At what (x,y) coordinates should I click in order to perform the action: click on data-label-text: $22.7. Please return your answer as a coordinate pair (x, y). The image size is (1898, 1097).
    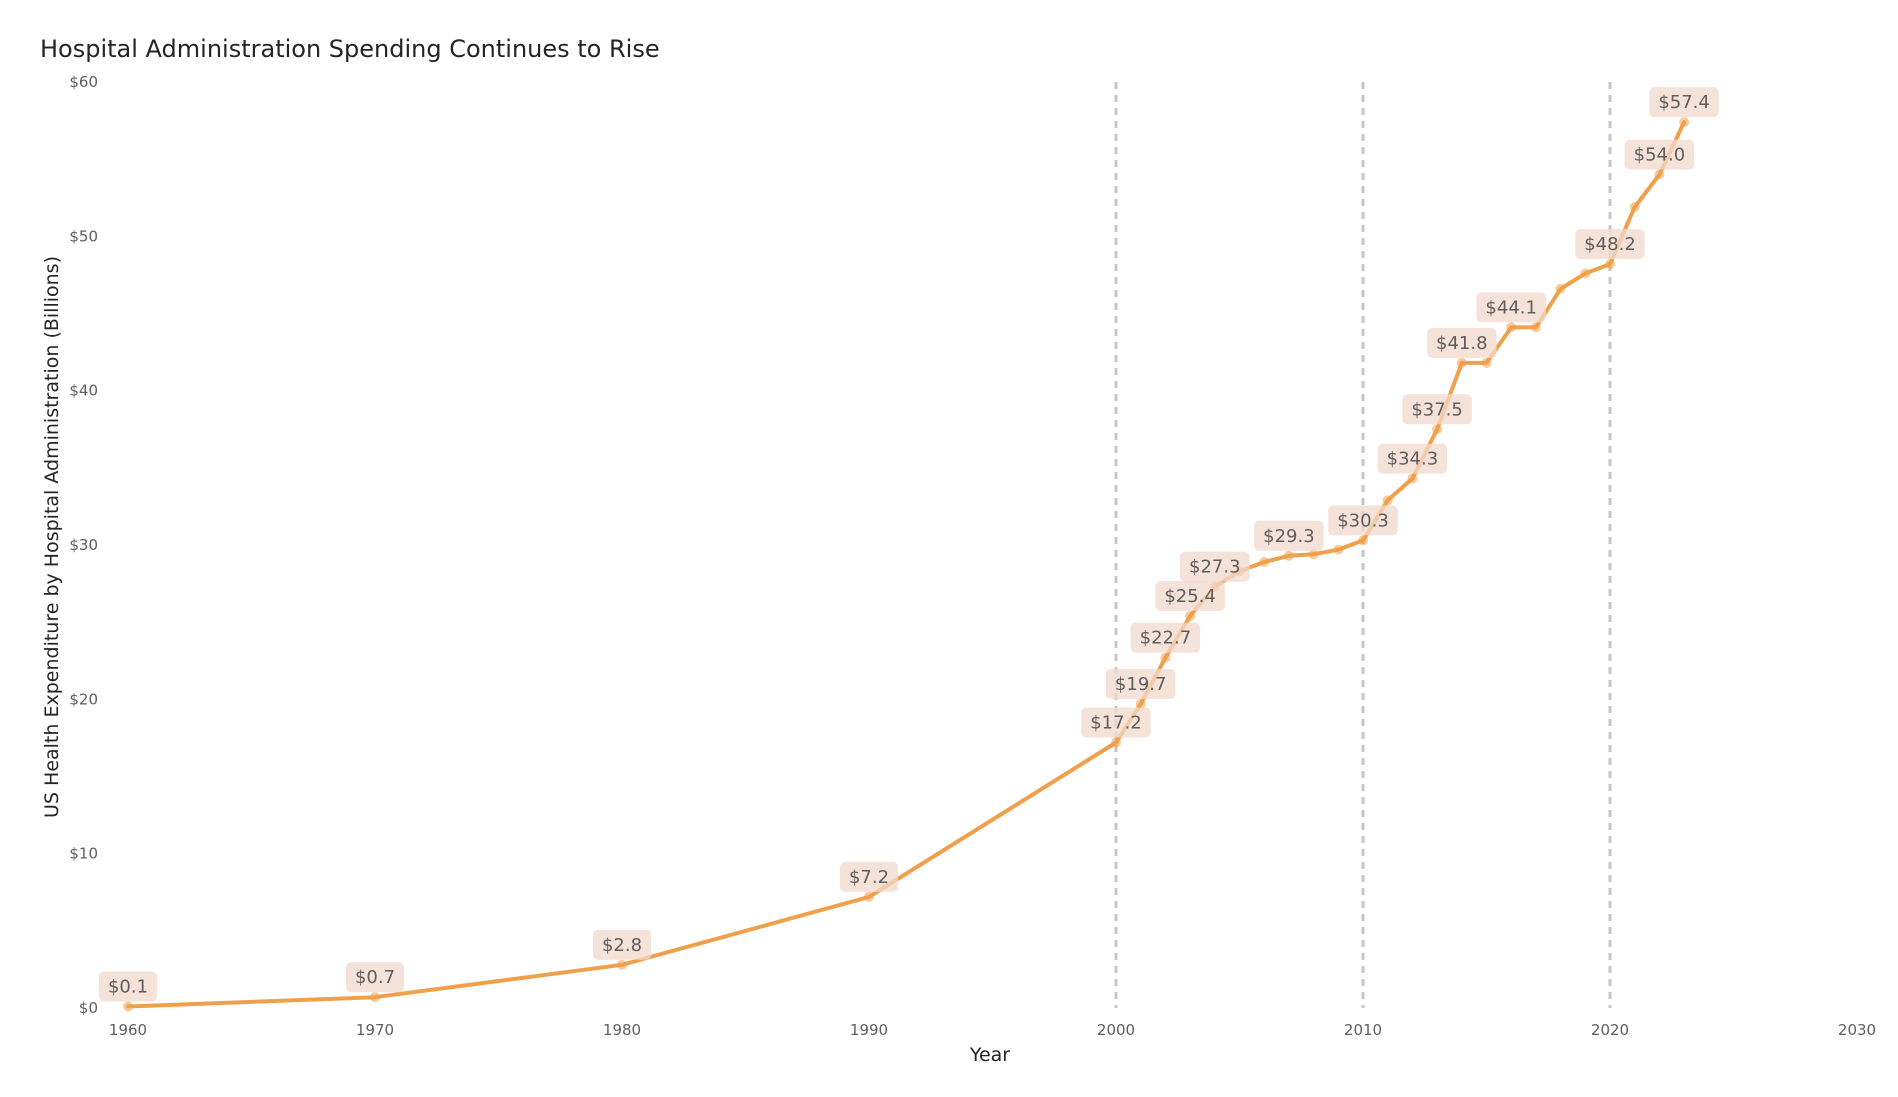
    Looking at the image, I should click on (1166, 638).